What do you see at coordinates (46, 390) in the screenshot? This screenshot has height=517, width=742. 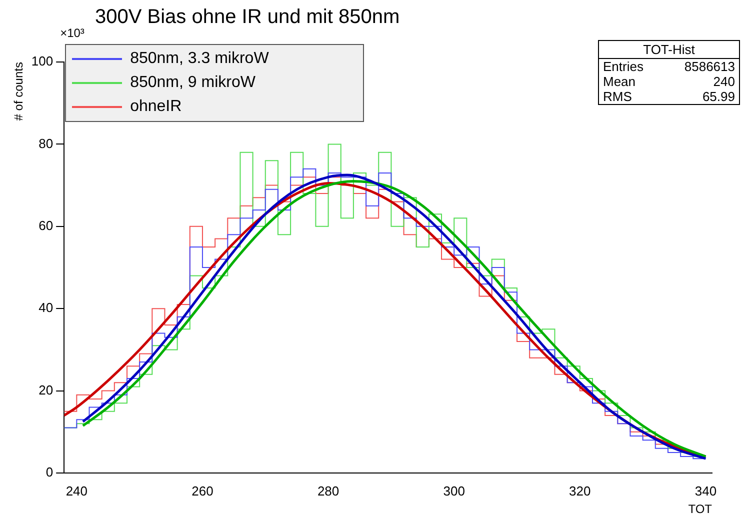 I see `y-tick-label: 20` at bounding box center [46, 390].